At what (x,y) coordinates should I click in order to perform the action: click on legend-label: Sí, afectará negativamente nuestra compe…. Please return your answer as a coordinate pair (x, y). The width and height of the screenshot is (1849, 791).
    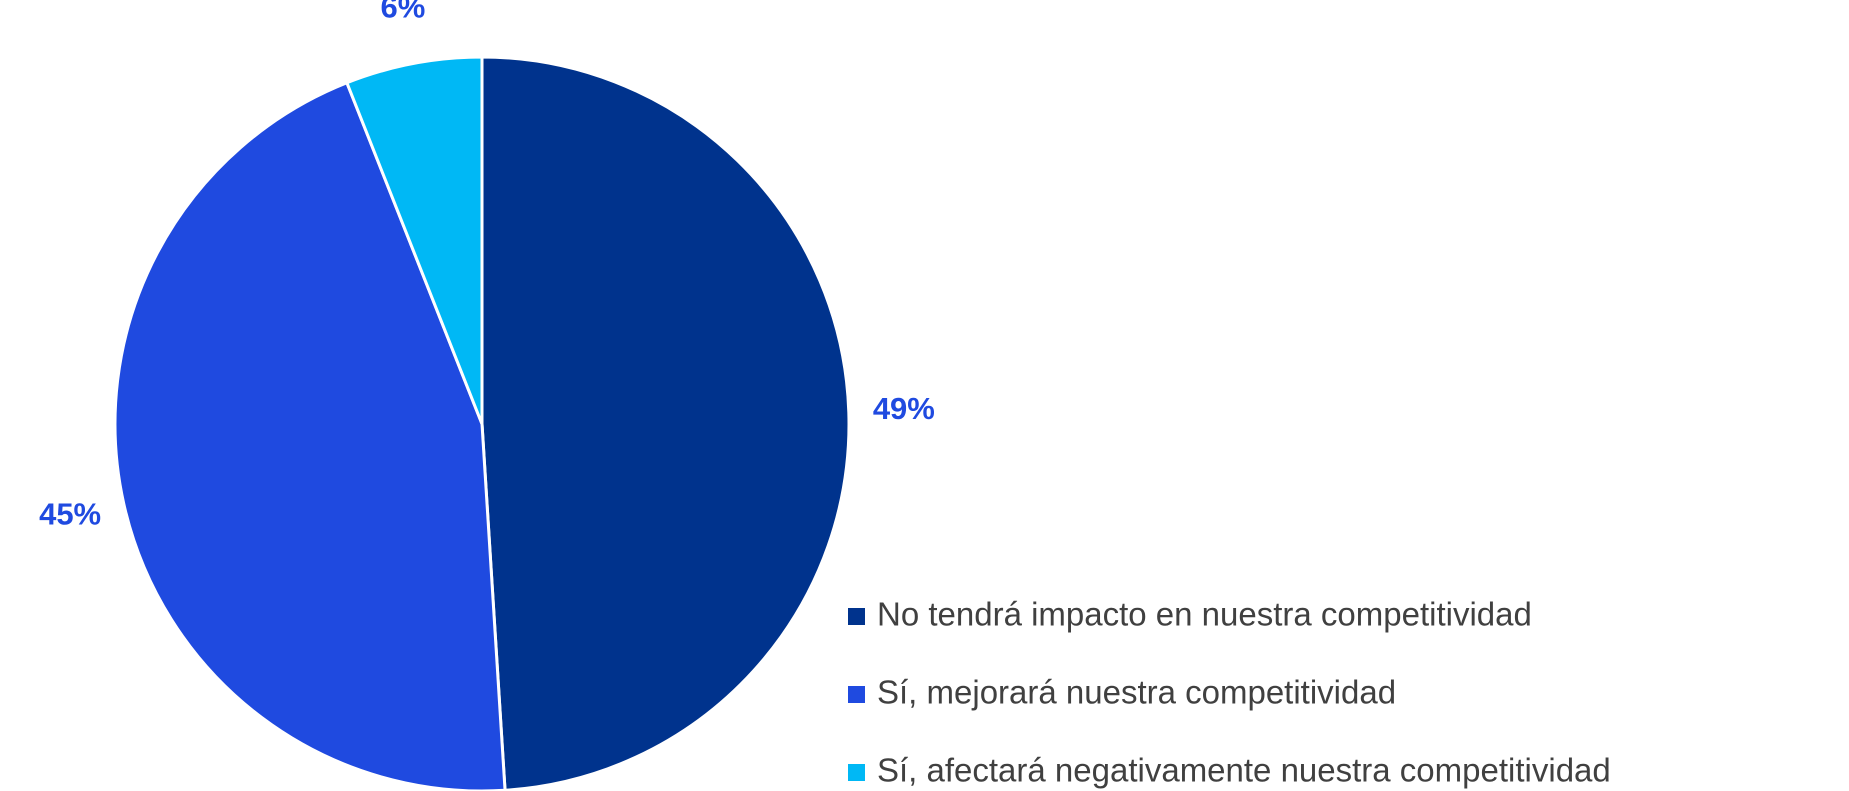
    Looking at the image, I should click on (1244, 770).